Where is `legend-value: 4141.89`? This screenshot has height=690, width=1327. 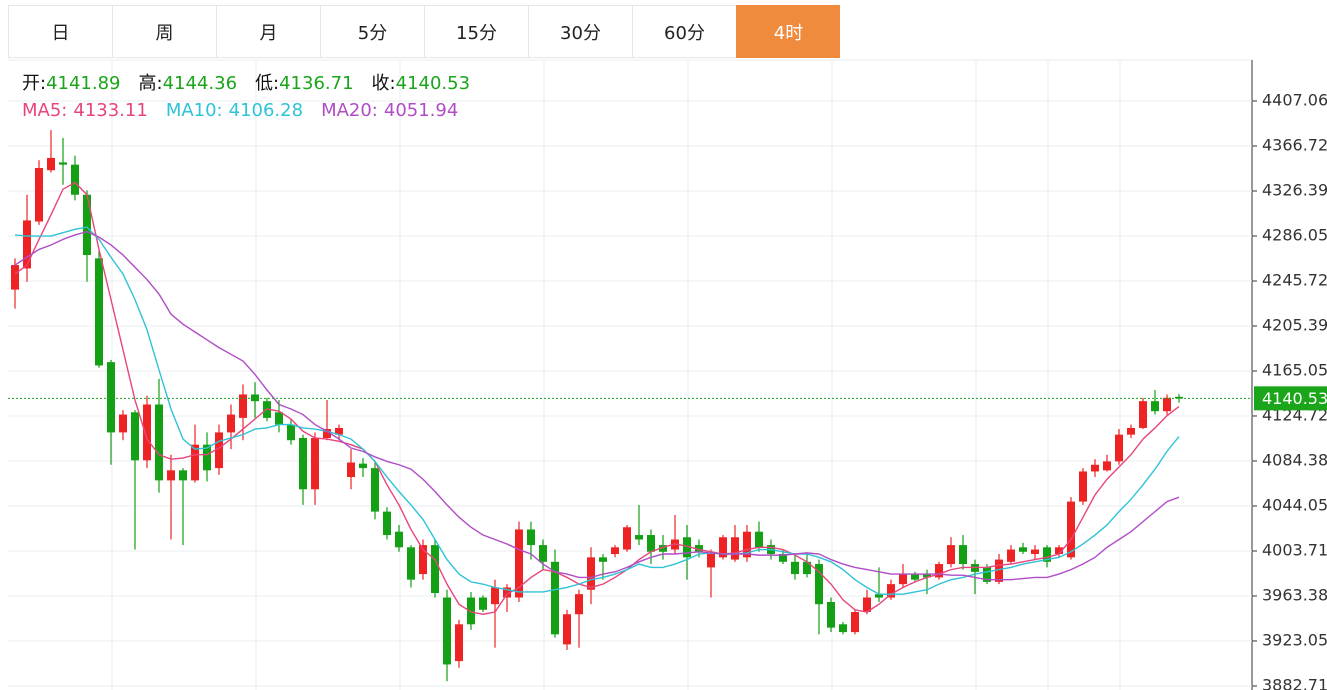 legend-value: 4141.89 is located at coordinates (83, 83).